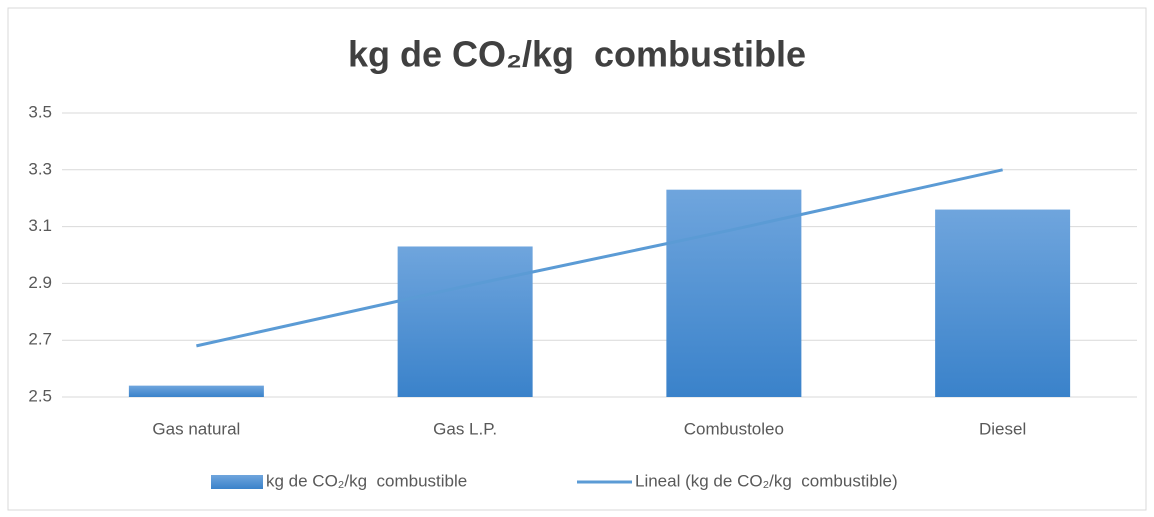 The width and height of the screenshot is (1154, 517). What do you see at coordinates (40, 111) in the screenshot?
I see `y-tick-label: 3.5` at bounding box center [40, 111].